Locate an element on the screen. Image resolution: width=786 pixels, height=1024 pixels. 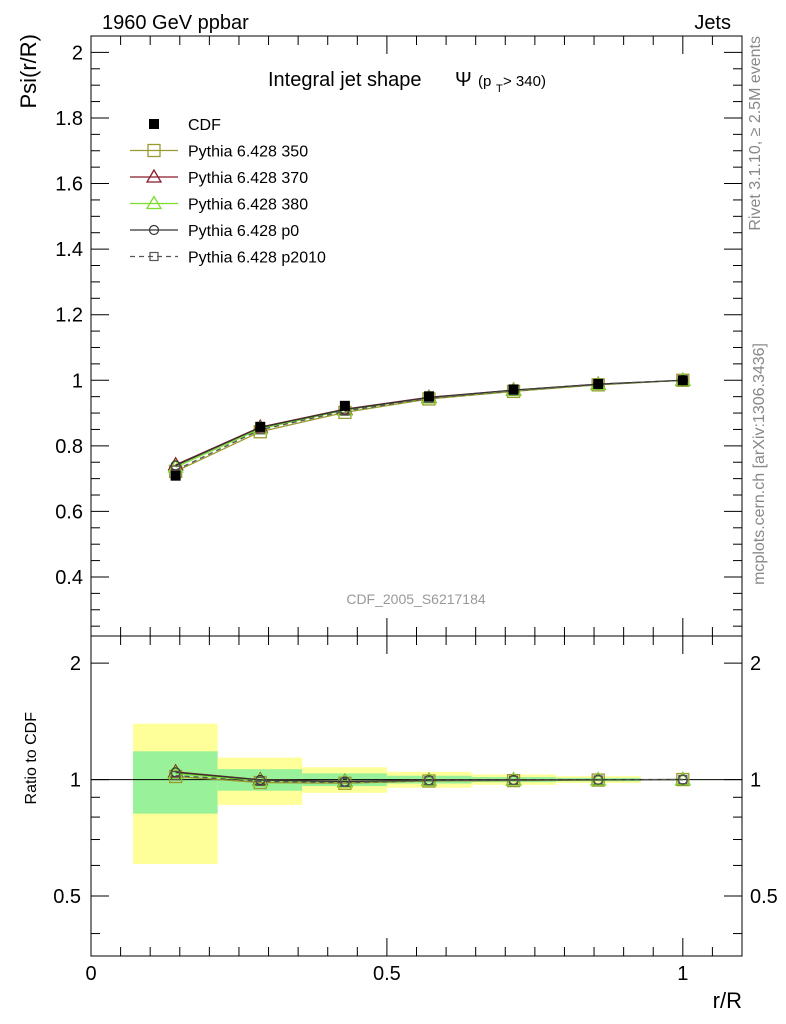
y-tick-label: 1 is located at coordinates (77, 381).